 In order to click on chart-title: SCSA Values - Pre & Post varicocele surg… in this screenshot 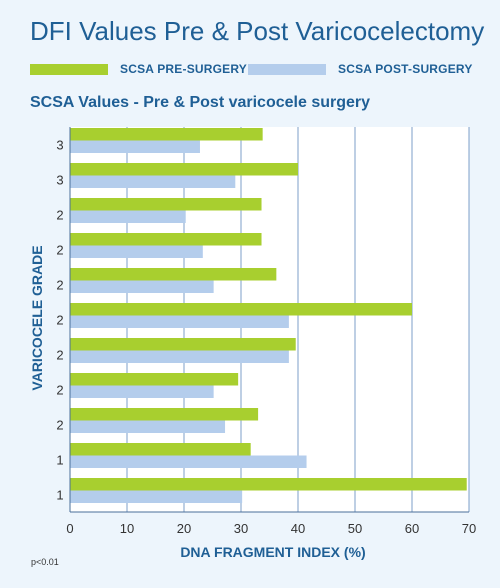, I will do `click(200, 102)`.